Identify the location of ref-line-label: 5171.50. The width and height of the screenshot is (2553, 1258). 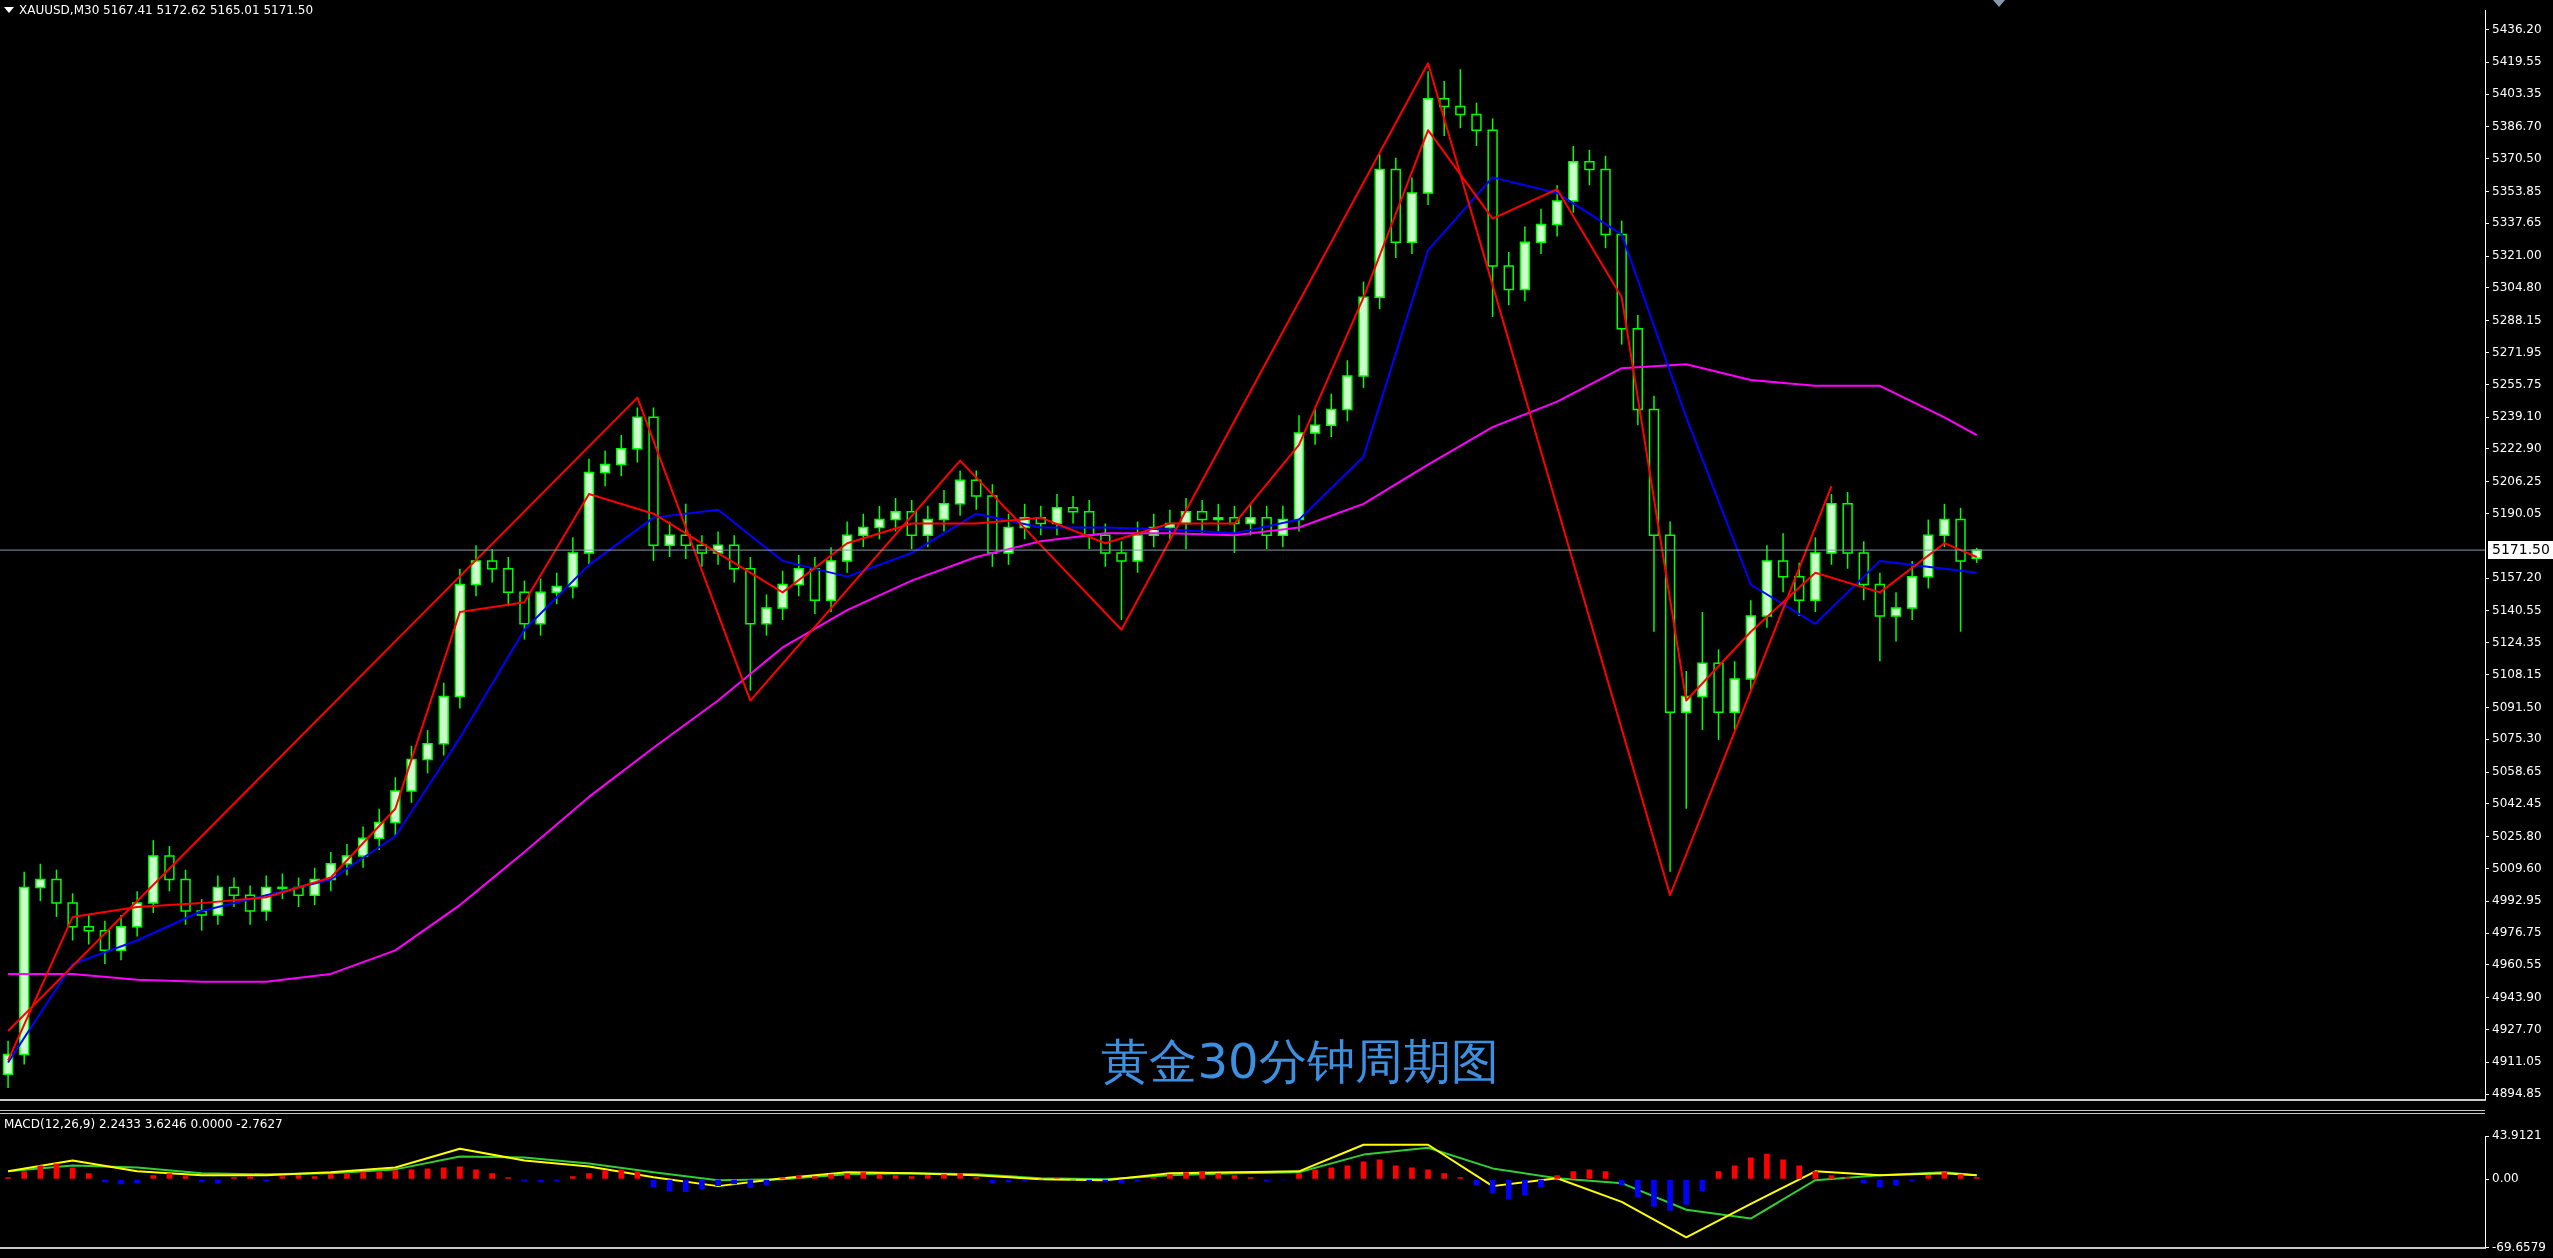
(2521, 548).